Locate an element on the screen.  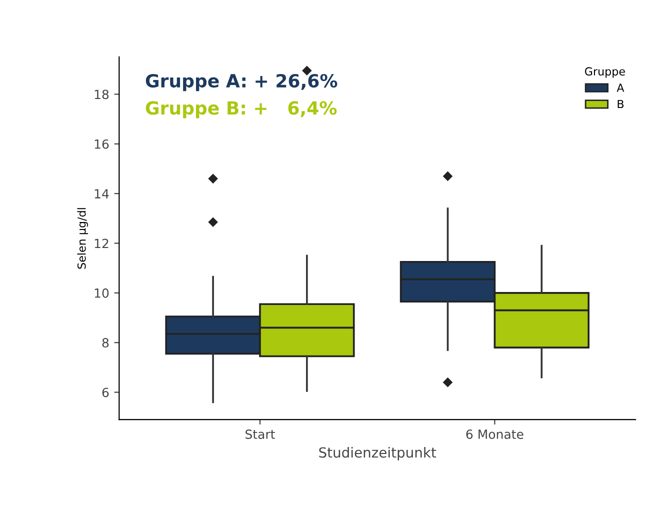
legend-label: B is located at coordinates (621, 104).